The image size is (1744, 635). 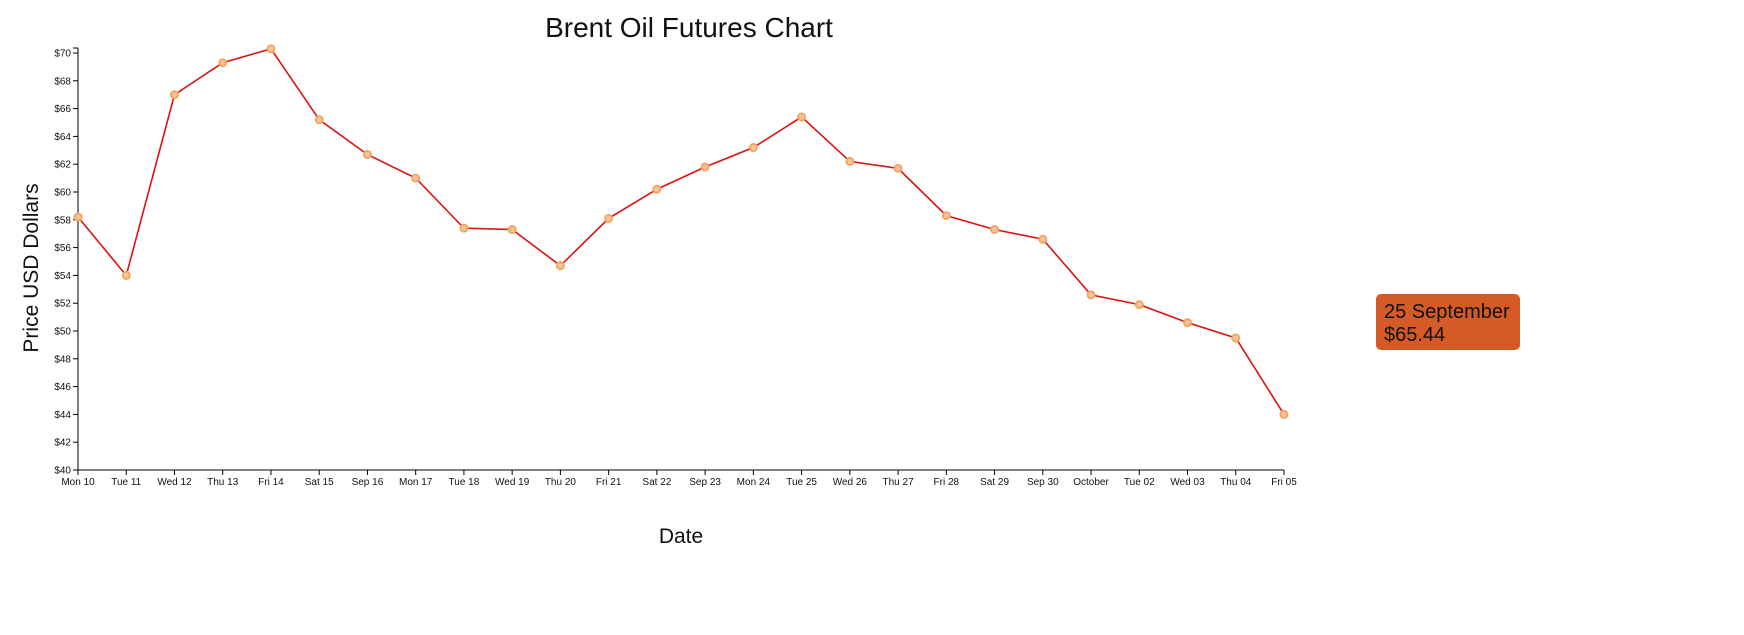 I want to click on x-tick-label: Mon 24, so click(x=754, y=482).